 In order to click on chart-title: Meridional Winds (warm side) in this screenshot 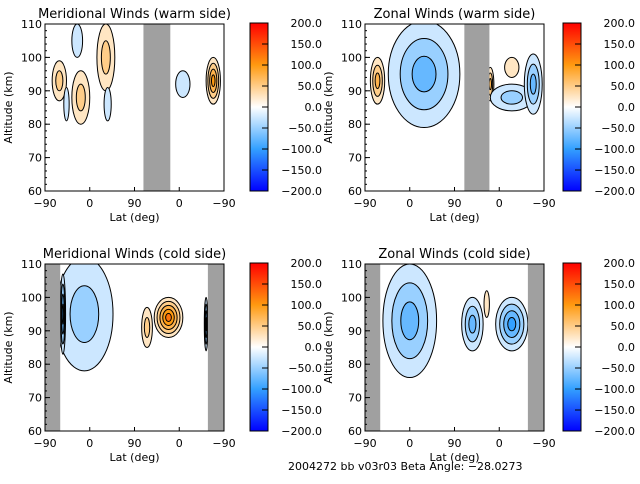, I will do `click(134, 14)`.